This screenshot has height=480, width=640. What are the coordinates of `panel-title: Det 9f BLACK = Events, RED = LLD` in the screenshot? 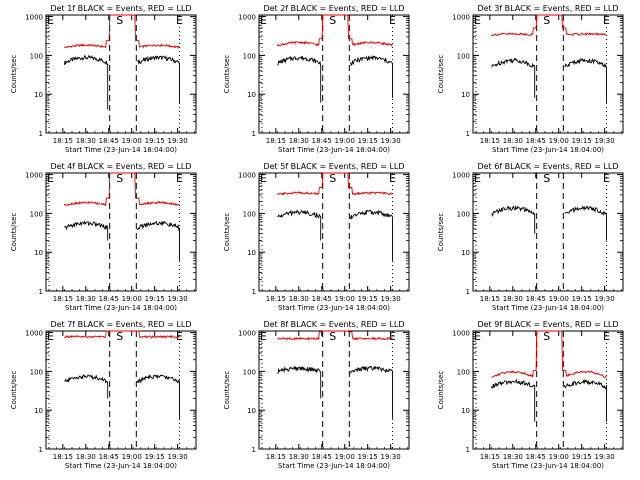 It's located at (547, 324).